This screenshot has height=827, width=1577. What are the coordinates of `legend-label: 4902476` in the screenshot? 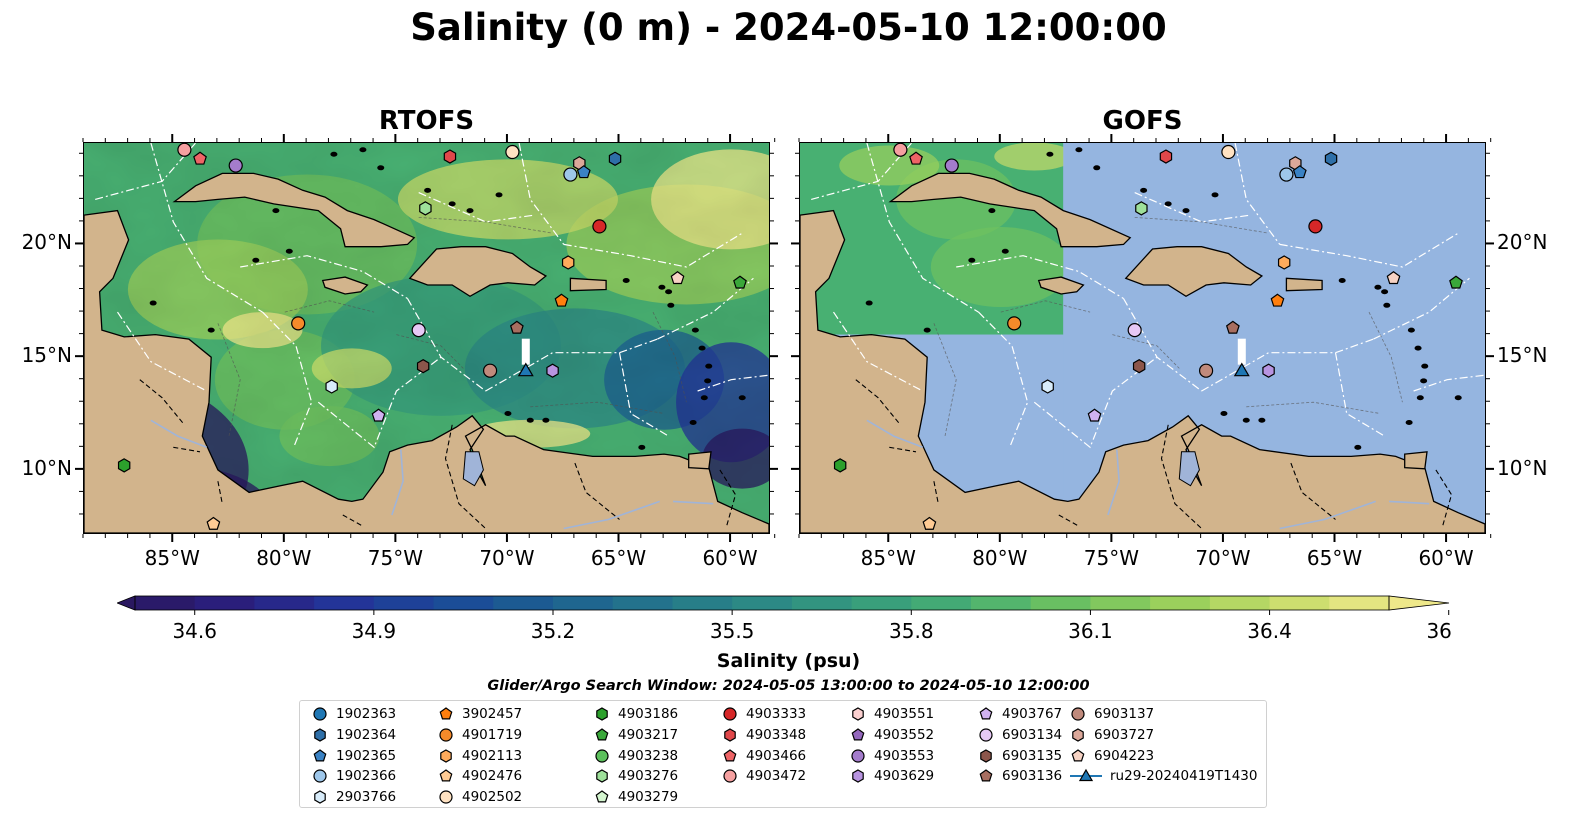 It's located at (492, 776).